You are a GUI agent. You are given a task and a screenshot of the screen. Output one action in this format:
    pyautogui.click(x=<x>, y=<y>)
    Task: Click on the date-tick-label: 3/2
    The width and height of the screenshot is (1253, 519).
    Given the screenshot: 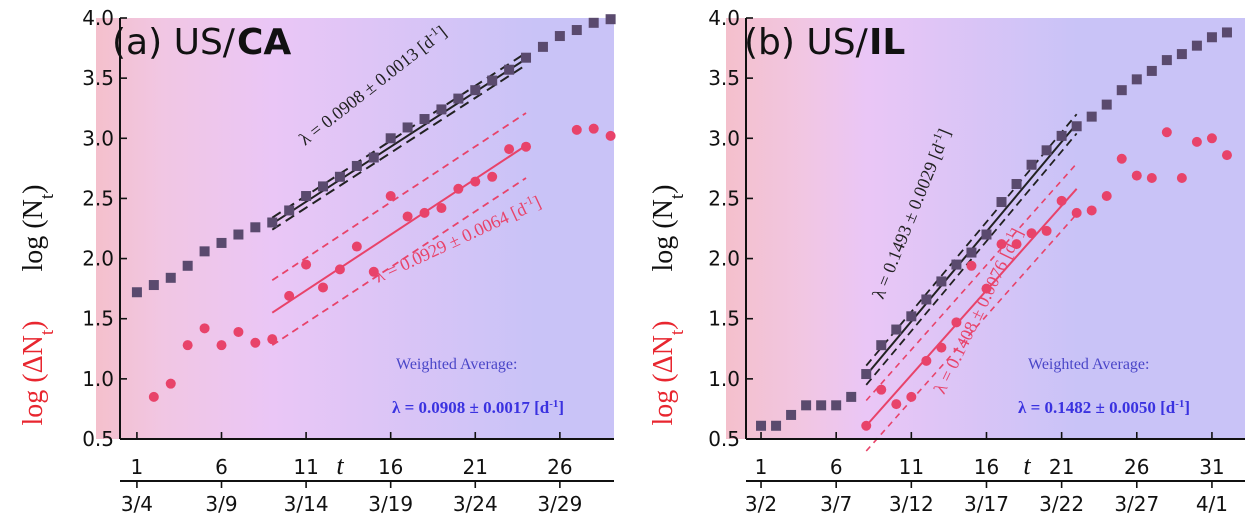 What is the action you would take?
    pyautogui.click(x=761, y=504)
    